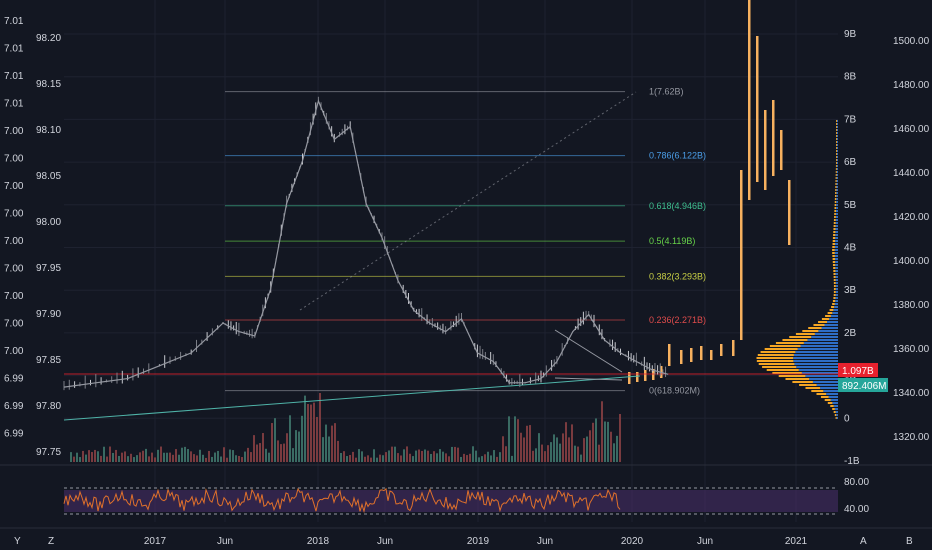  What do you see at coordinates (909, 541) in the screenshot?
I see `bottom-bar-button: B` at bounding box center [909, 541].